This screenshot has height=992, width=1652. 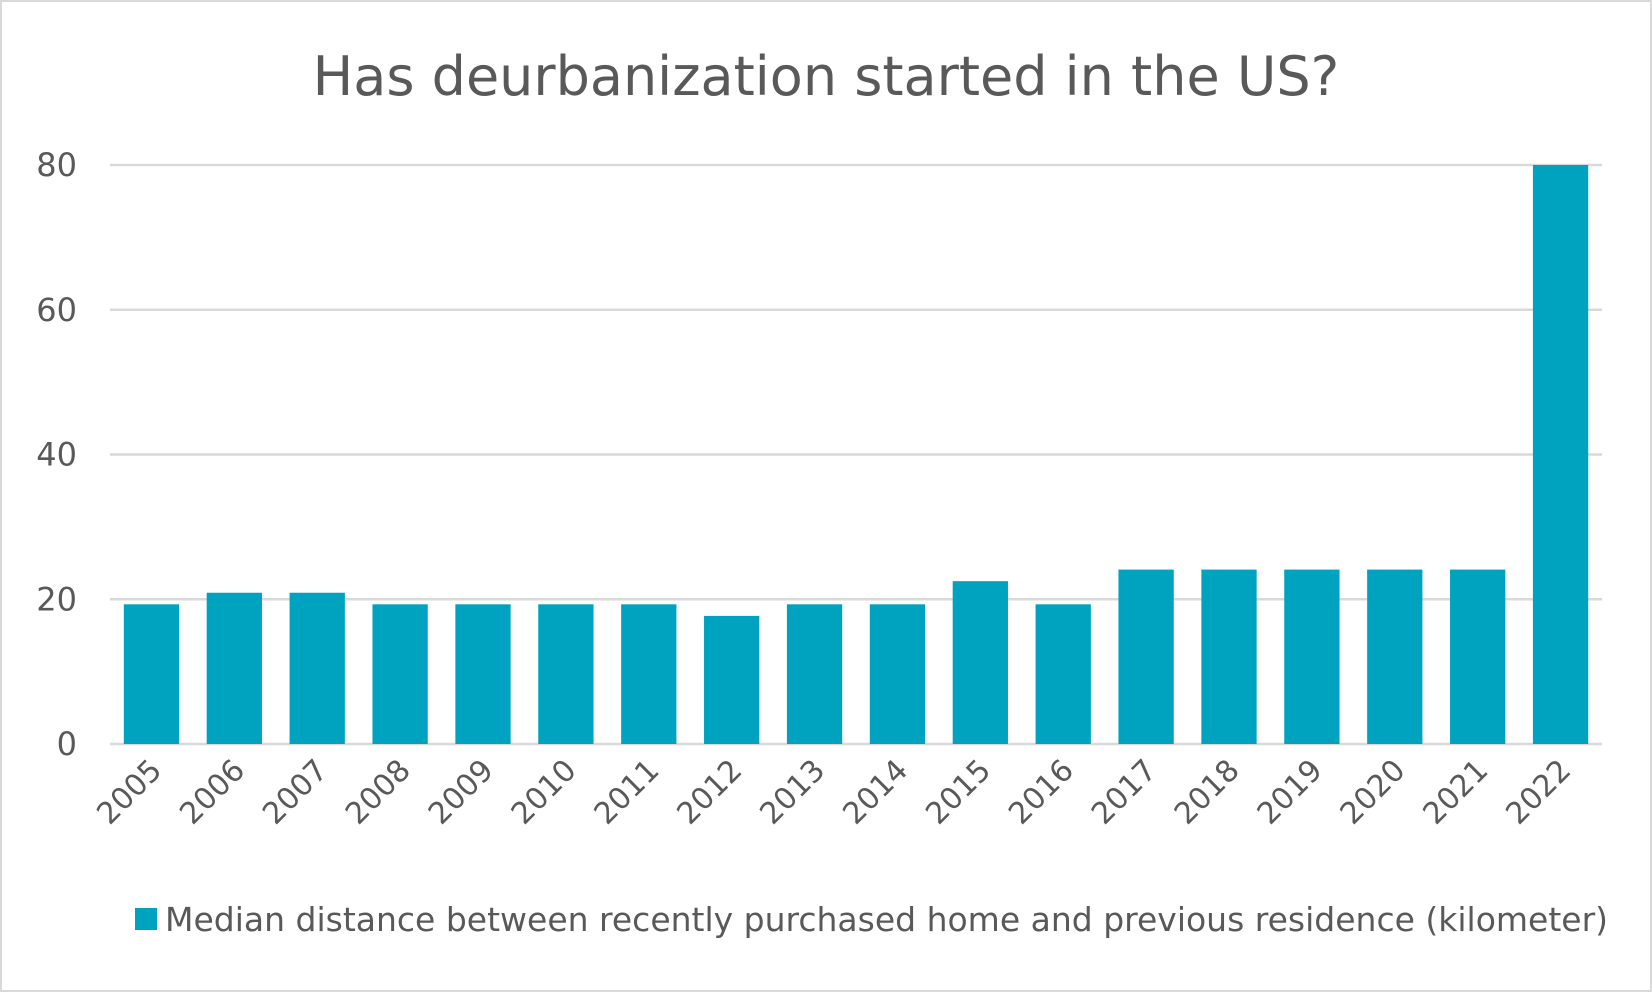 I want to click on bar-2018, so click(x=1229, y=656).